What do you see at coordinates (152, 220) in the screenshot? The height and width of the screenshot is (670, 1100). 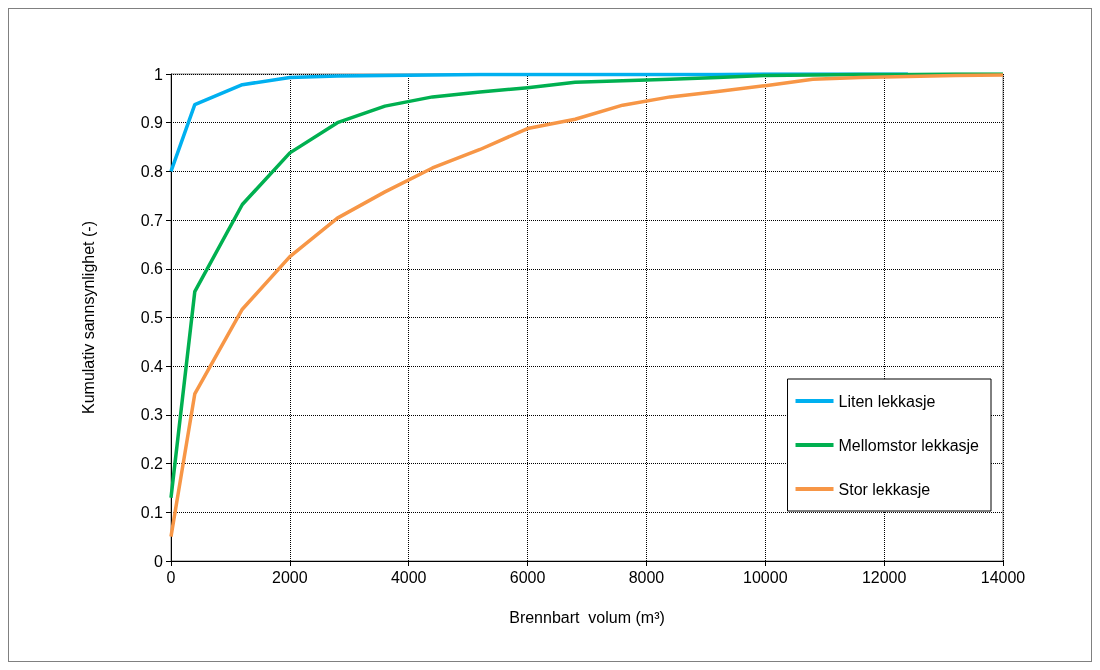 I see `y-tick-label: 0.7` at bounding box center [152, 220].